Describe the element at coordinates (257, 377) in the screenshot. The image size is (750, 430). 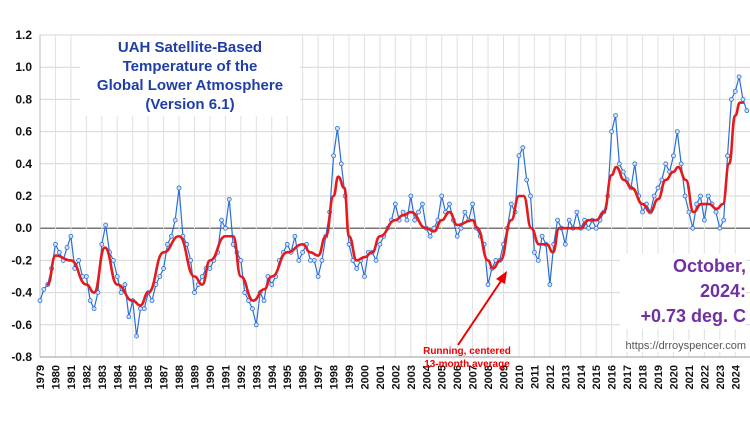
I see `x-tick-label: 1993` at that location.